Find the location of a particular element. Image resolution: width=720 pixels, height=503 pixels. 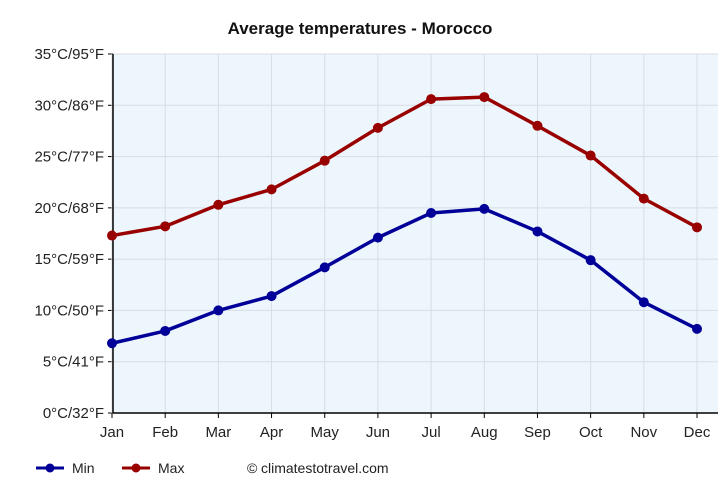

y-tick-label: 5°C/41°F is located at coordinates (73, 362).